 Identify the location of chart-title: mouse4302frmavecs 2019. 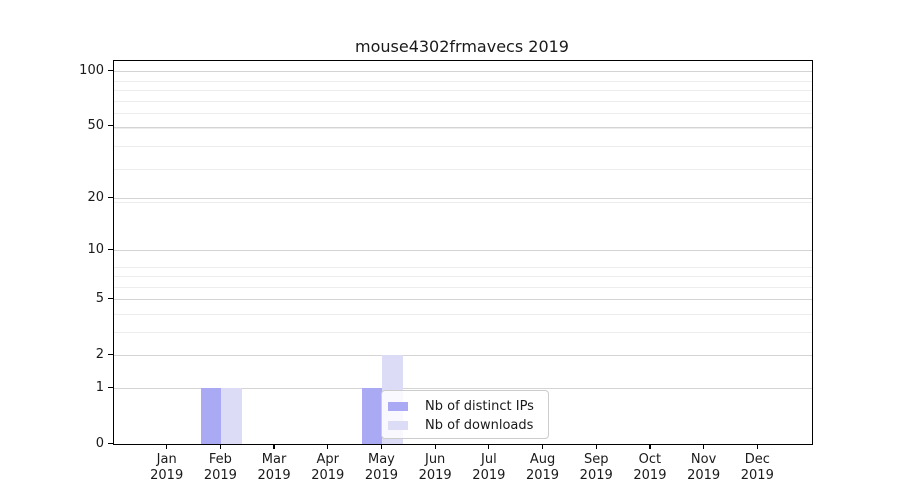
(462, 46).